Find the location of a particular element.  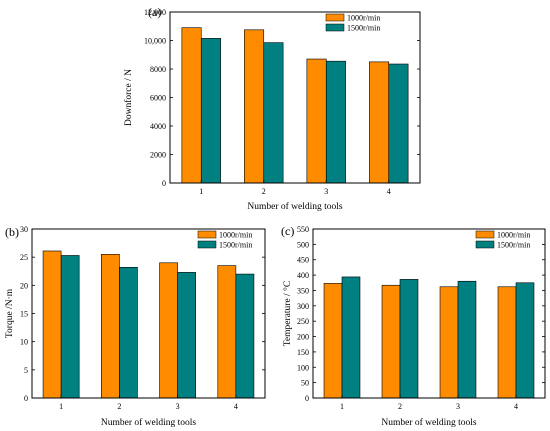

y-tick-label: 400 is located at coordinates (303, 275).